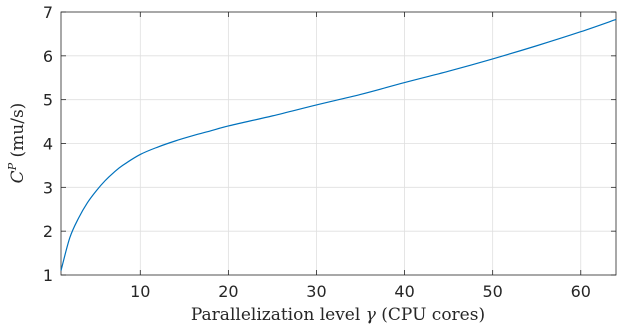 The height and width of the screenshot is (328, 621). I want to click on x-axis-label-symbol: γ, so click(371, 315).